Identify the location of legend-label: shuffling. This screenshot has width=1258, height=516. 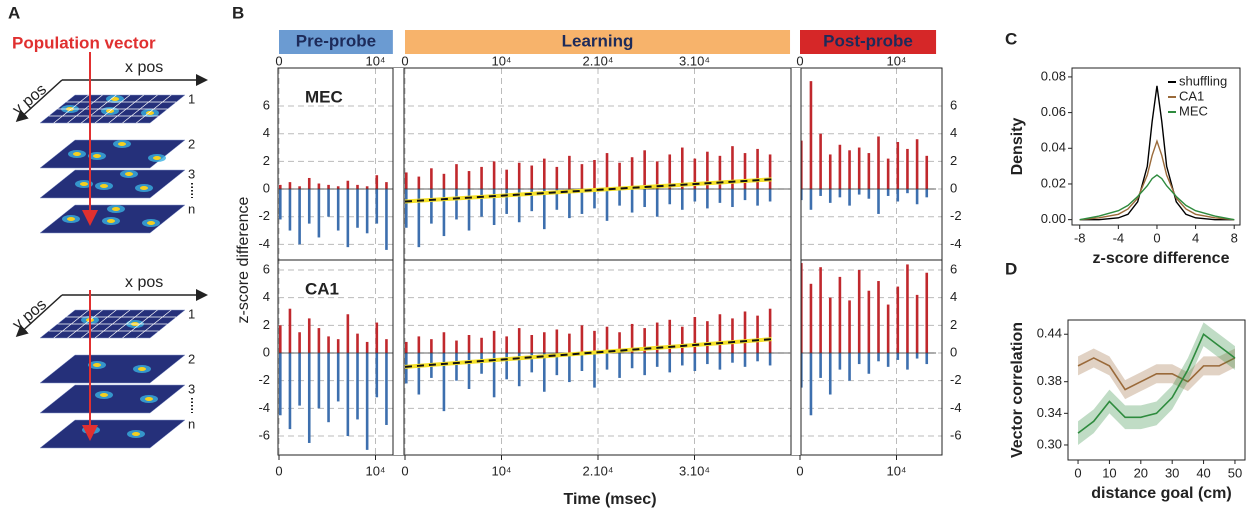
(1203, 80).